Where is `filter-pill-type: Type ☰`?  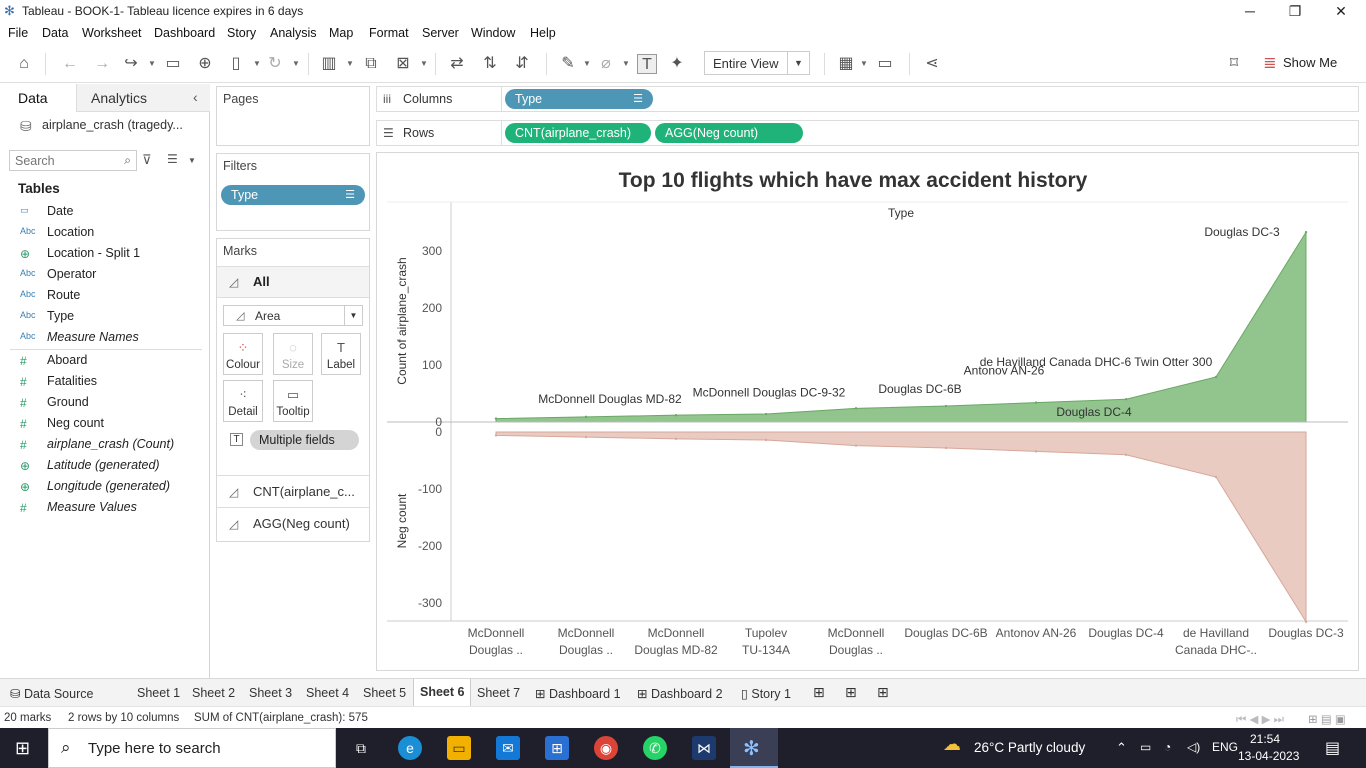 filter-pill-type: Type ☰ is located at coordinates (293, 195).